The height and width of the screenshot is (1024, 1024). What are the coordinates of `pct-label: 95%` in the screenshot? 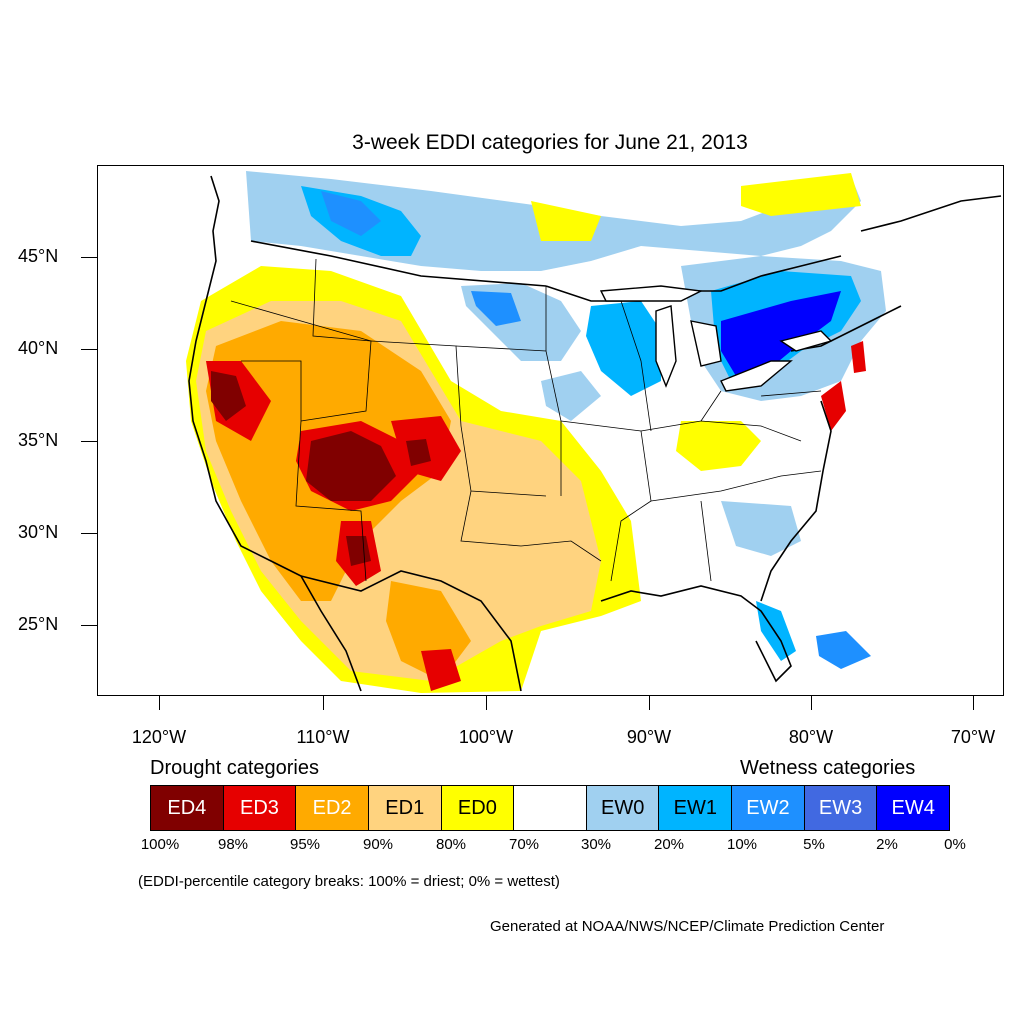 It's located at (305, 844).